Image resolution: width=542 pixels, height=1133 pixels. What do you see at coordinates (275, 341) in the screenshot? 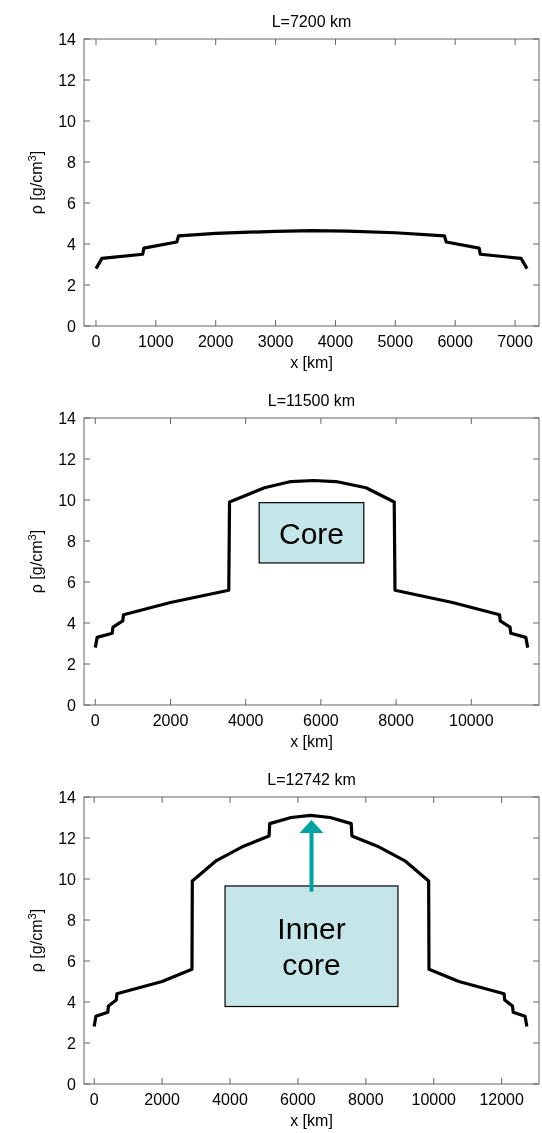
I see `x-tick-label: 3000` at bounding box center [275, 341].